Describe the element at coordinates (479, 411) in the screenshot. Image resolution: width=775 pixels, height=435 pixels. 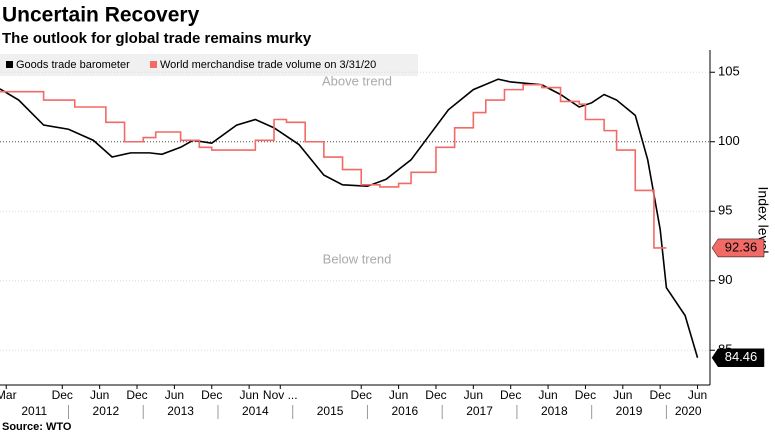
I see `year-label: 2017` at that location.